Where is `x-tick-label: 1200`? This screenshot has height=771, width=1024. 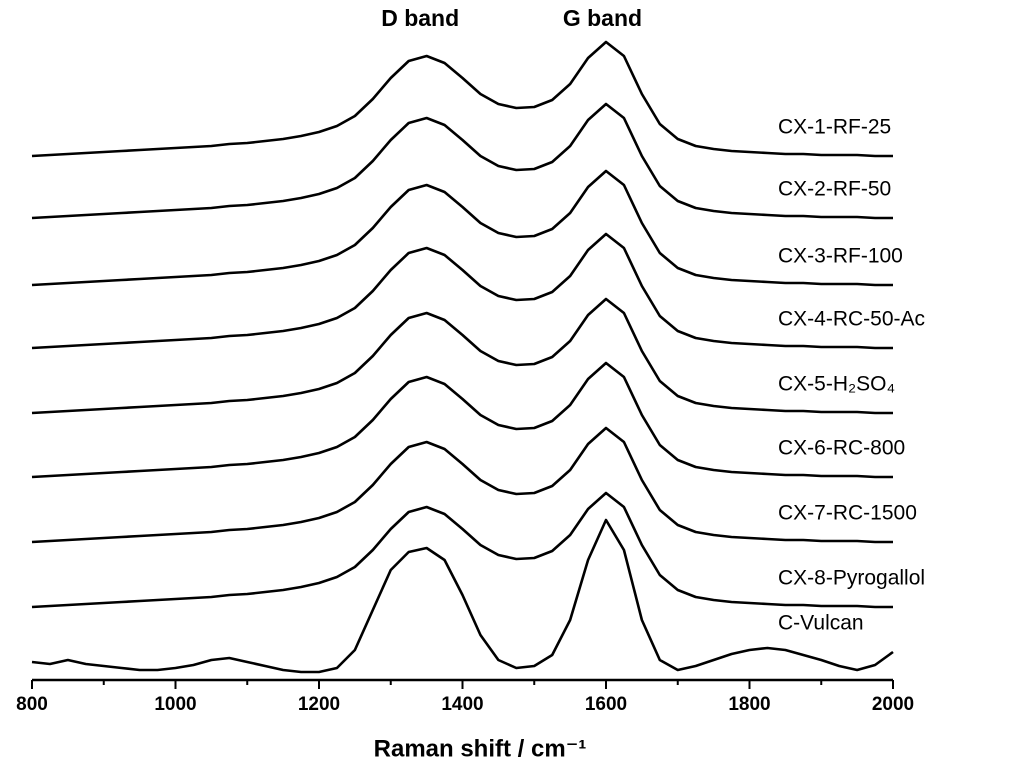 x-tick-label: 1200 is located at coordinates (319, 704).